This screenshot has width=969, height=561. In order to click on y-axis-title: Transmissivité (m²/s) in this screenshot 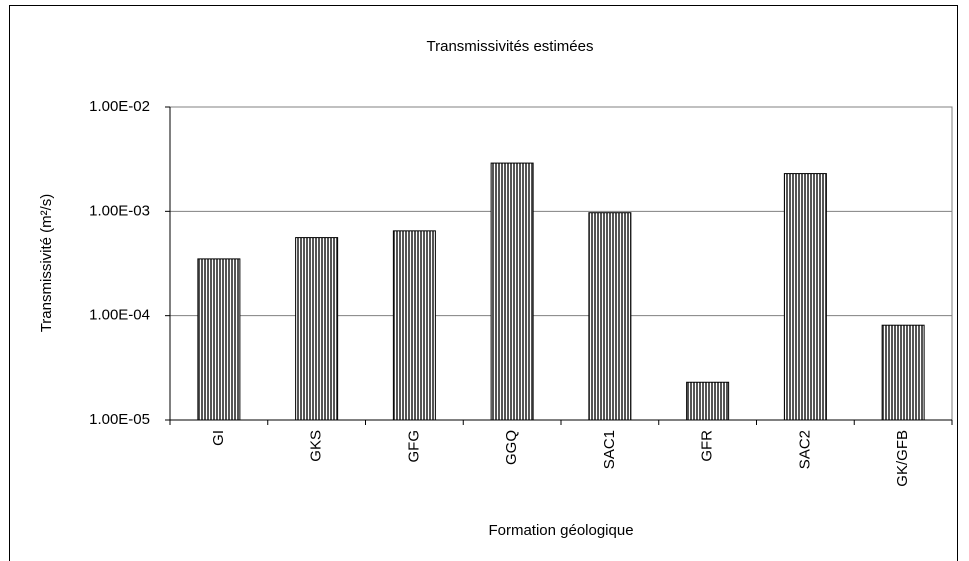, I will do `click(46, 263)`.